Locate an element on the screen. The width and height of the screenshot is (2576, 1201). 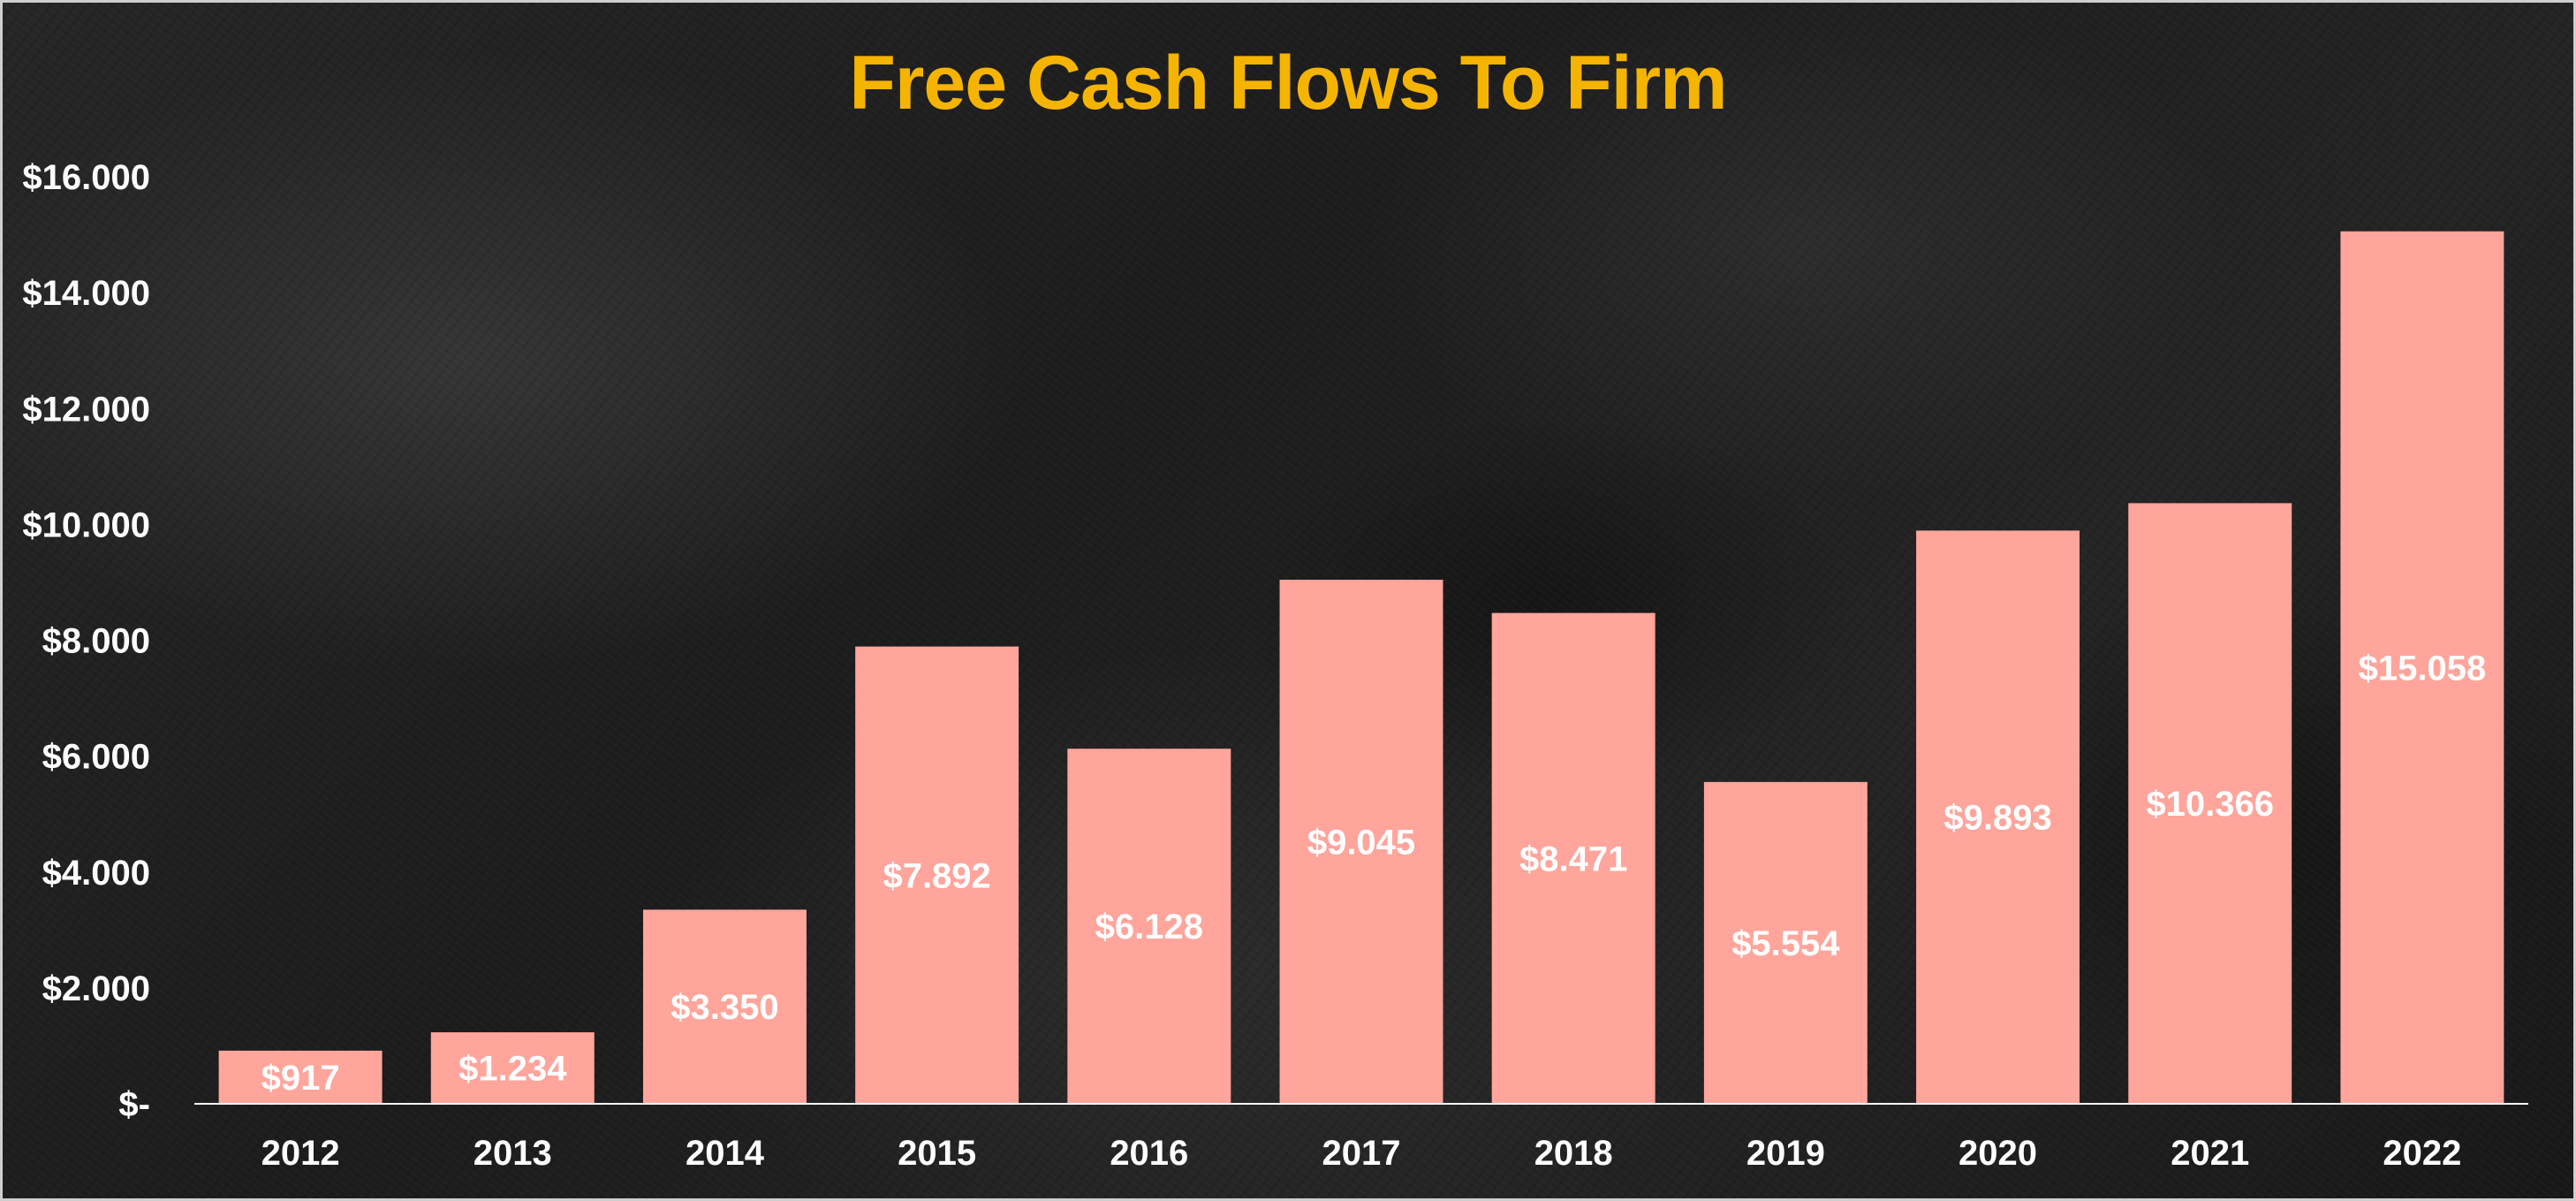
y-tick-label: $8.000 is located at coordinates (96, 641).